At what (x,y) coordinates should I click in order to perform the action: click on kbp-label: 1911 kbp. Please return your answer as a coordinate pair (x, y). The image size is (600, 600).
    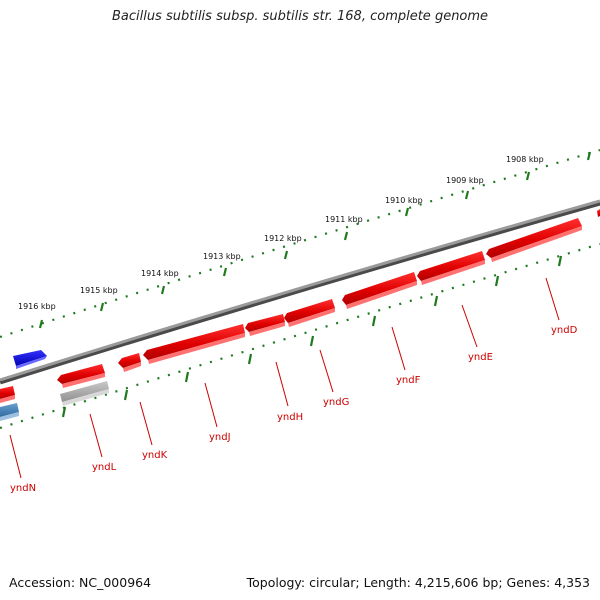
    Looking at the image, I should click on (344, 219).